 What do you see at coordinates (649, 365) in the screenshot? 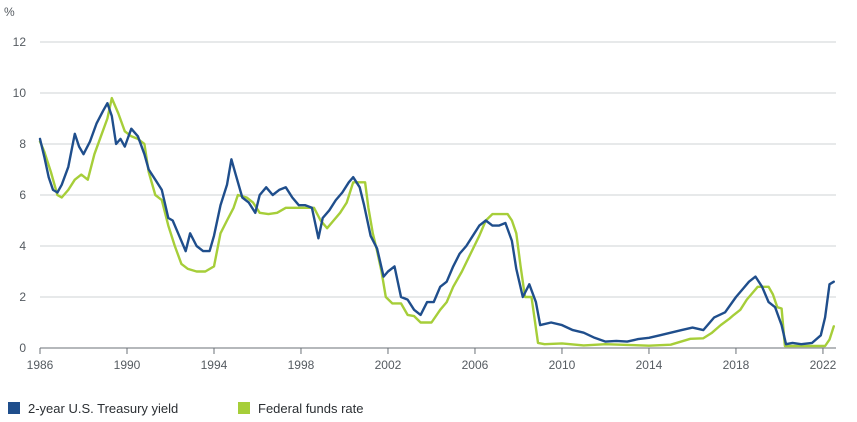
I see `x-tick-label: 2014` at bounding box center [649, 365].